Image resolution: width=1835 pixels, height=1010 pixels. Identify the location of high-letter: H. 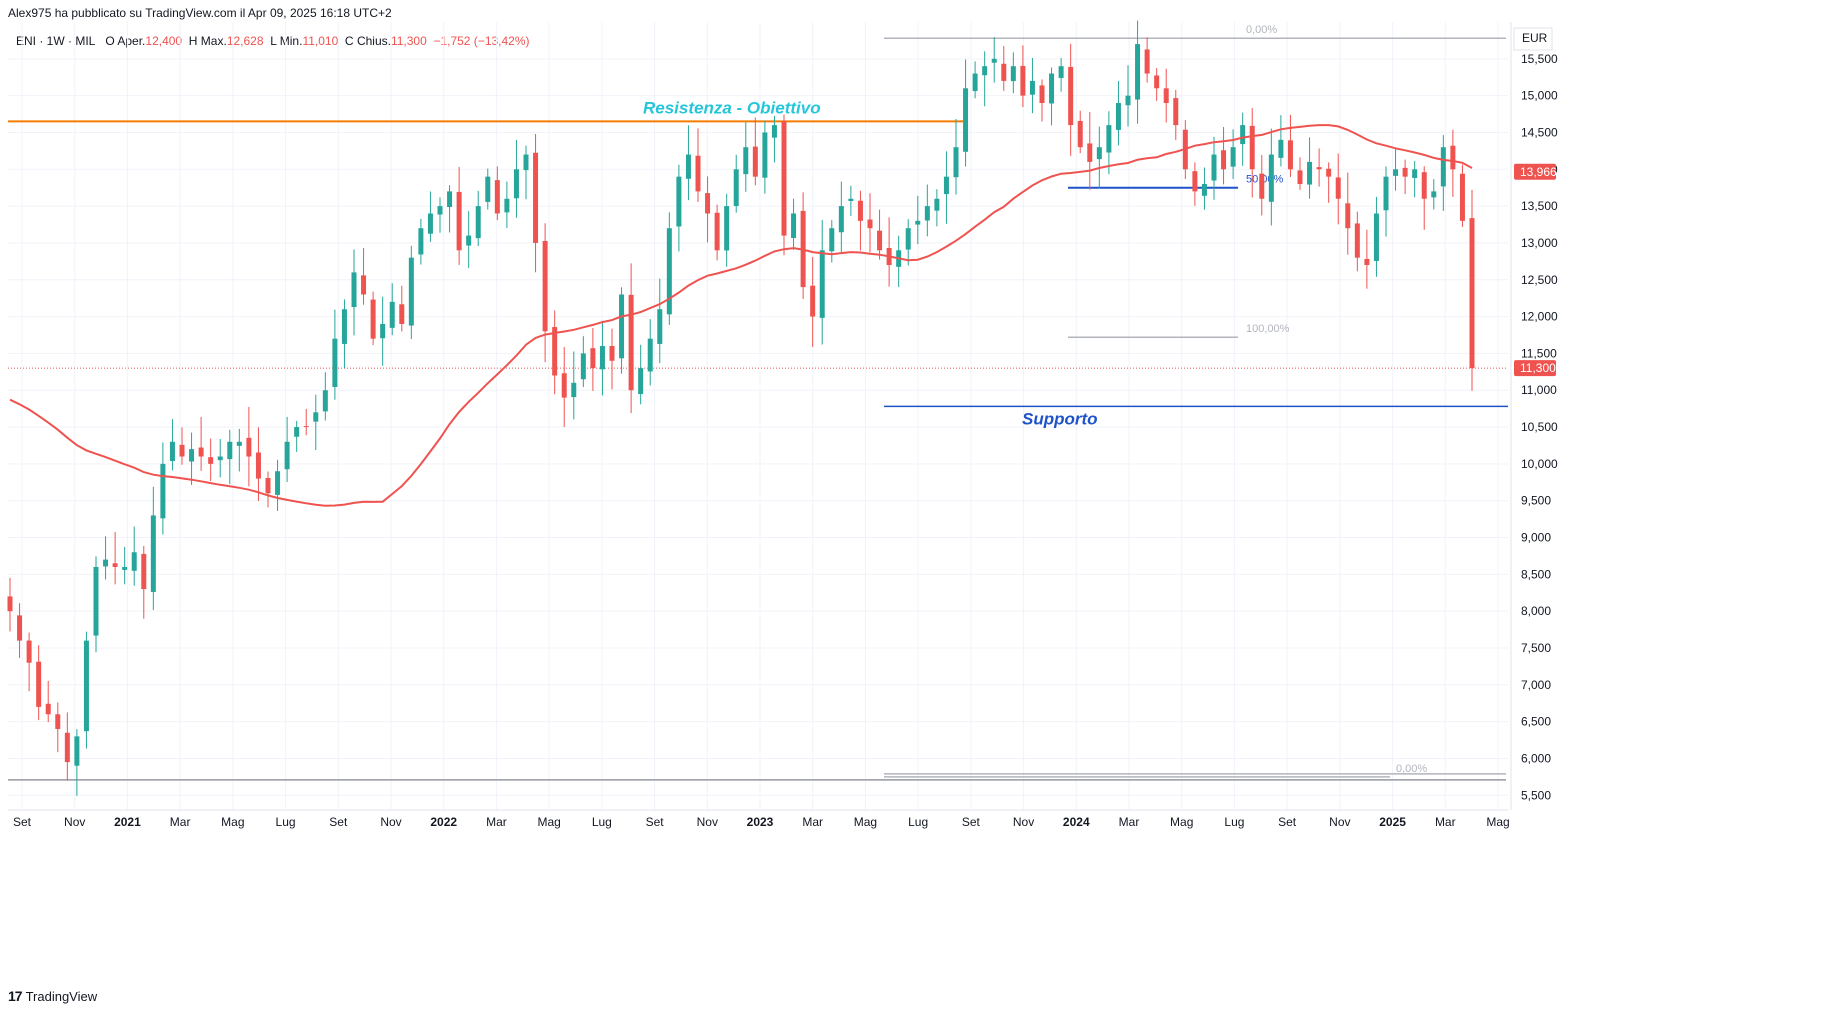
(193, 41).